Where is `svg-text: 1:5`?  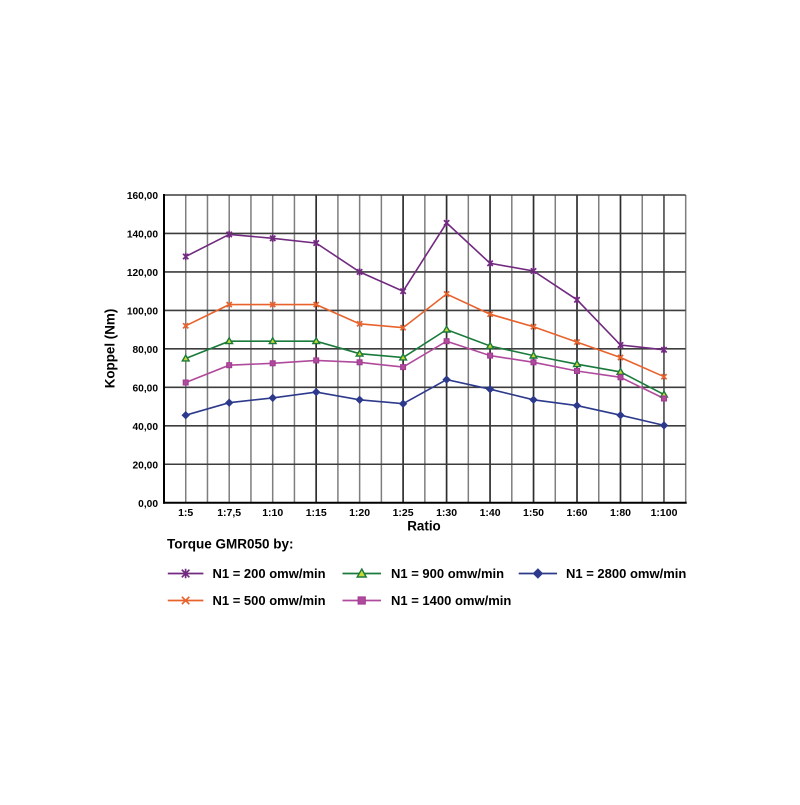
svg-text: 1:5 is located at coordinates (185, 513).